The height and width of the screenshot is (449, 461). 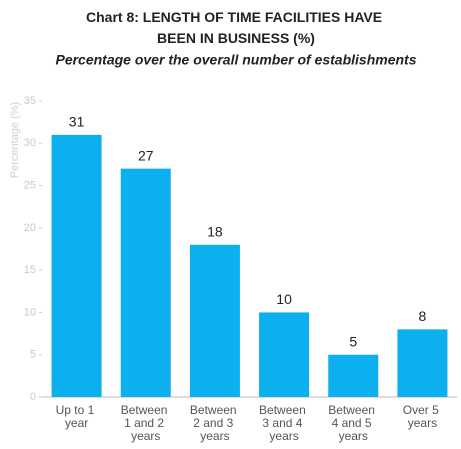 I want to click on x-tick-label: Over 5 years, so click(x=422, y=416).